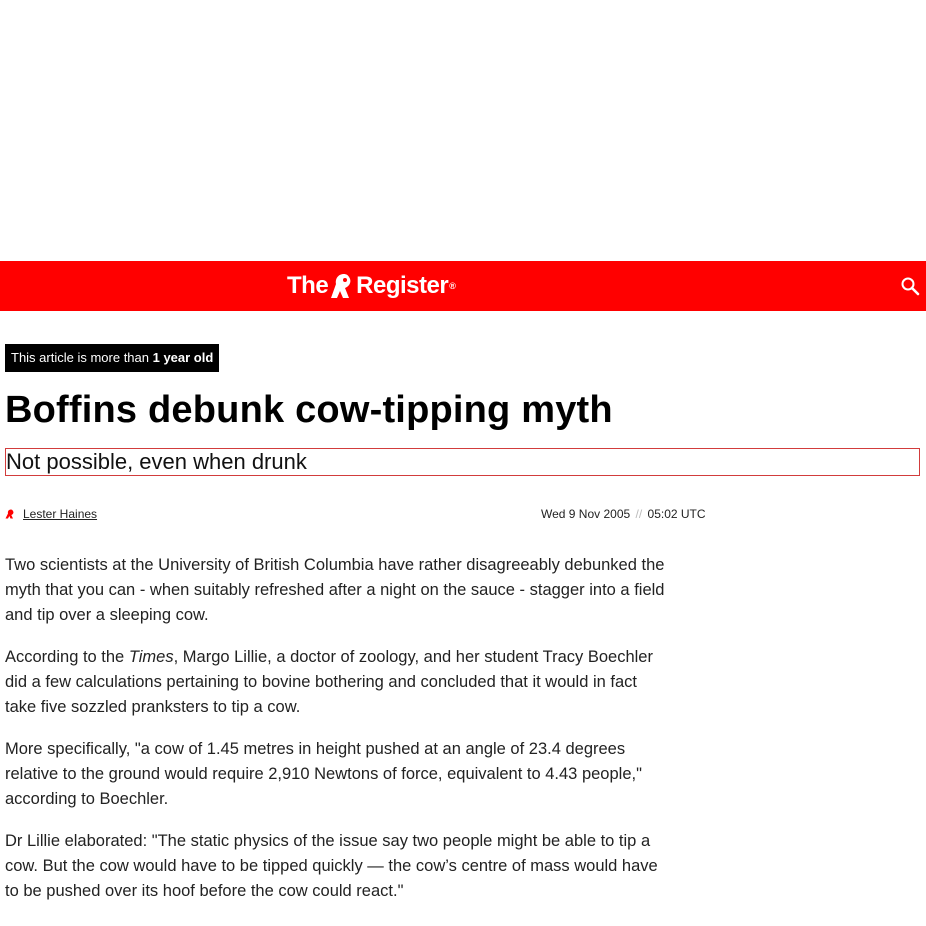  Describe the element at coordinates (60, 514) in the screenshot. I see `author-link: Lester Haines` at that location.